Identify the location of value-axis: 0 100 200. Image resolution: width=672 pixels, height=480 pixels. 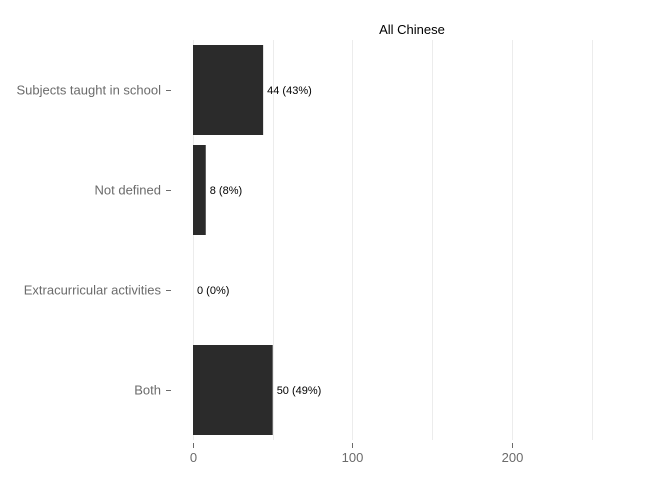
(356, 454).